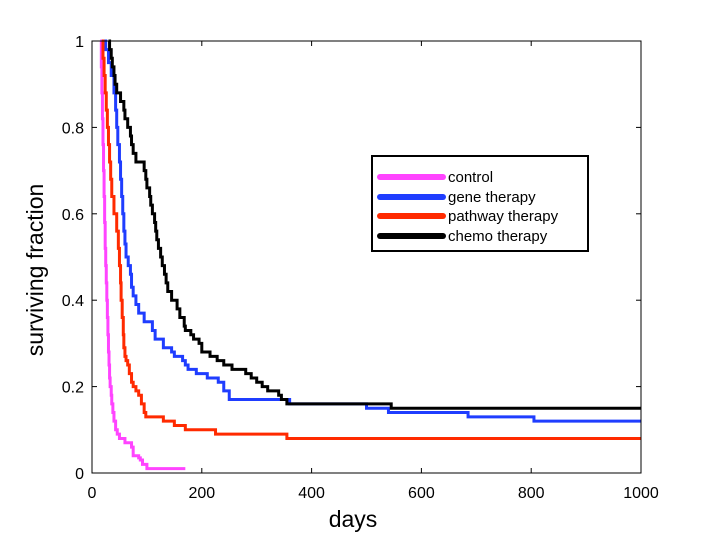  Describe the element at coordinates (353, 519) in the screenshot. I see `x-axis-title: days` at that location.